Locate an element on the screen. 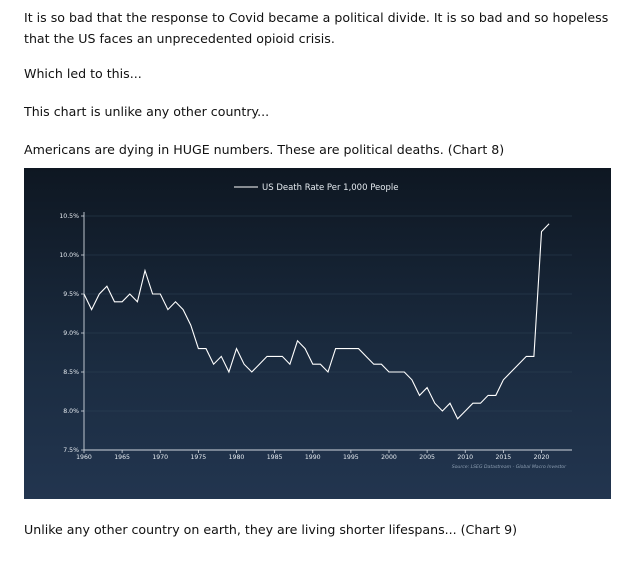 The width and height of the screenshot is (640, 582). legend-label: US Death Rate Per 1,000 People is located at coordinates (330, 188).